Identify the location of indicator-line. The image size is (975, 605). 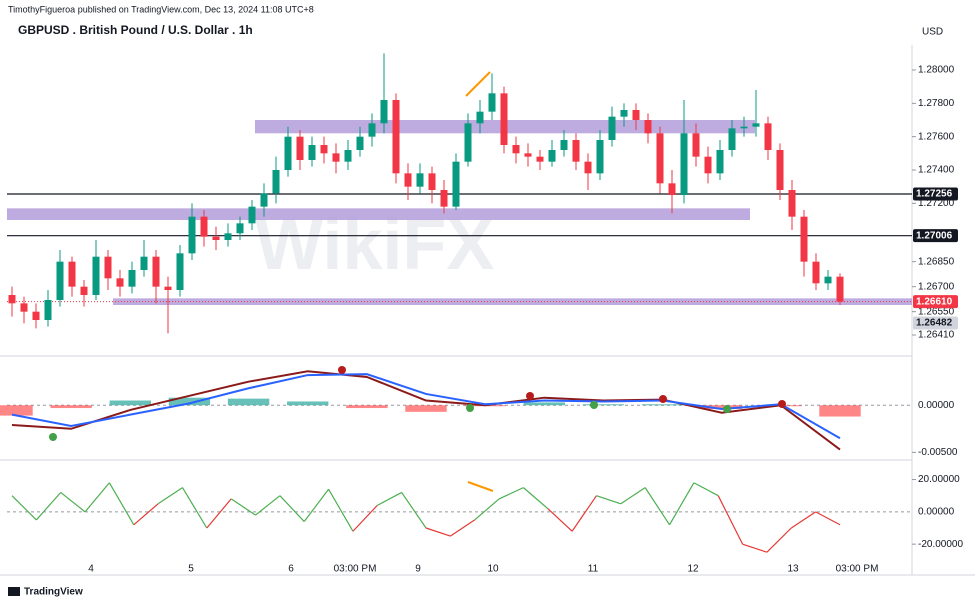
(426, 406).